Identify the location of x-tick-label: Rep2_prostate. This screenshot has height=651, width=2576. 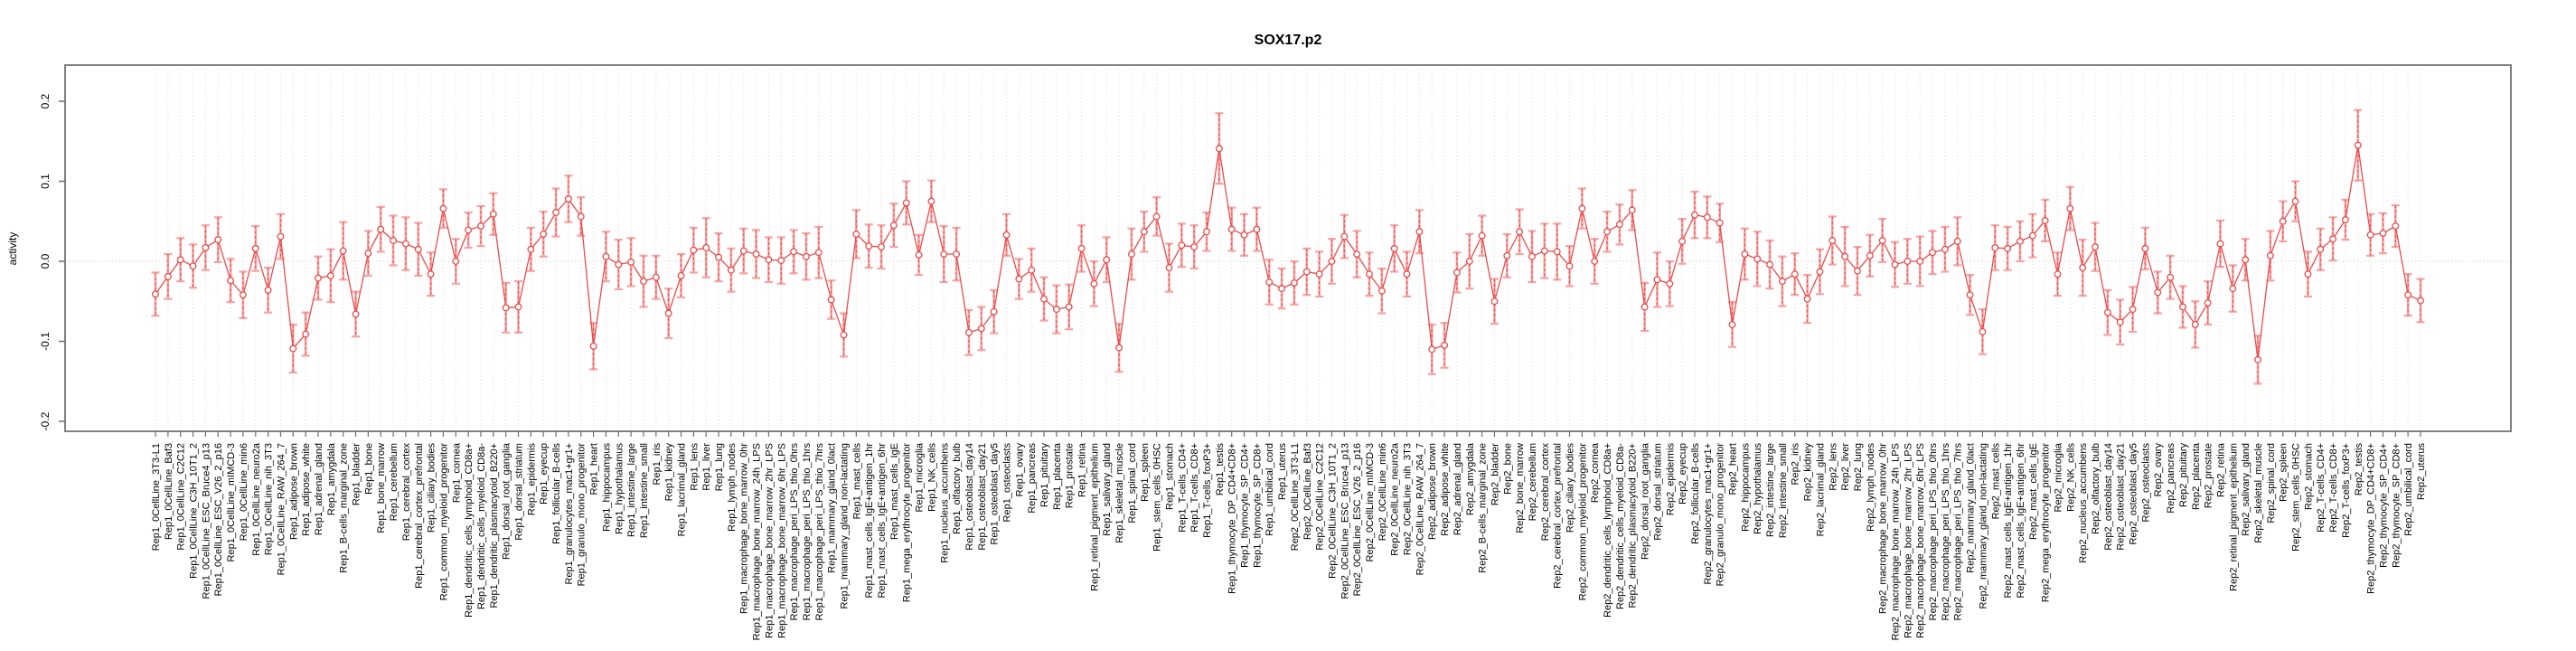
(2209, 476).